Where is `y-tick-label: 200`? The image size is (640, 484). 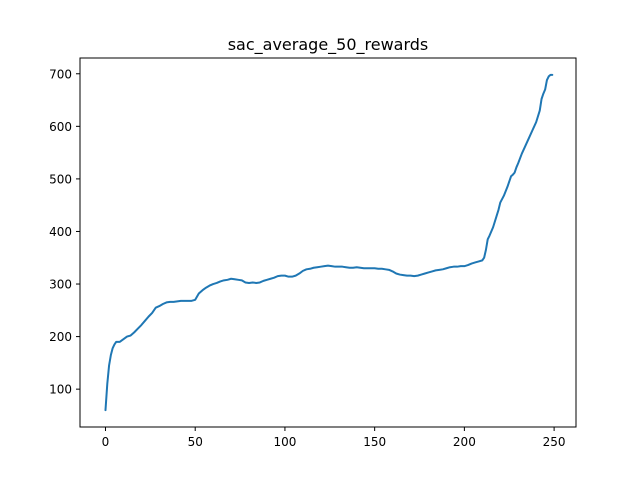 y-tick-label: 200 is located at coordinates (60, 337).